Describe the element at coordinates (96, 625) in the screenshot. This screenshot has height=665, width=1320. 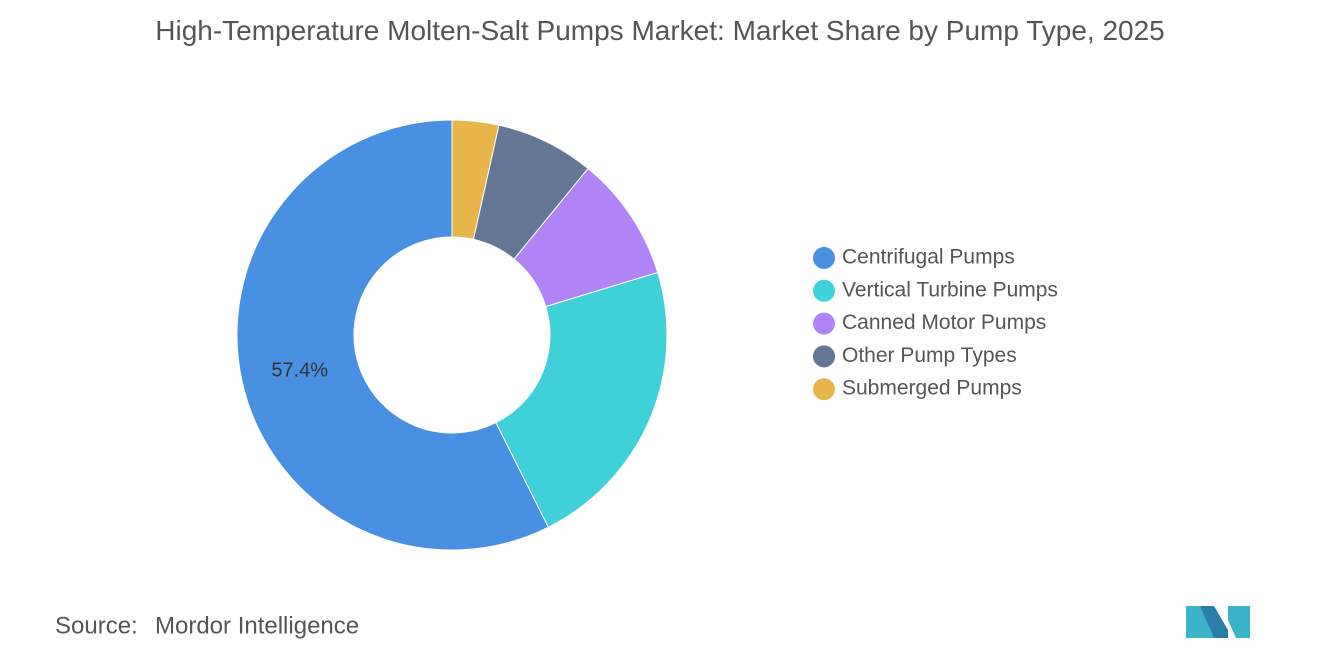
I see `source-label: Source:` at that location.